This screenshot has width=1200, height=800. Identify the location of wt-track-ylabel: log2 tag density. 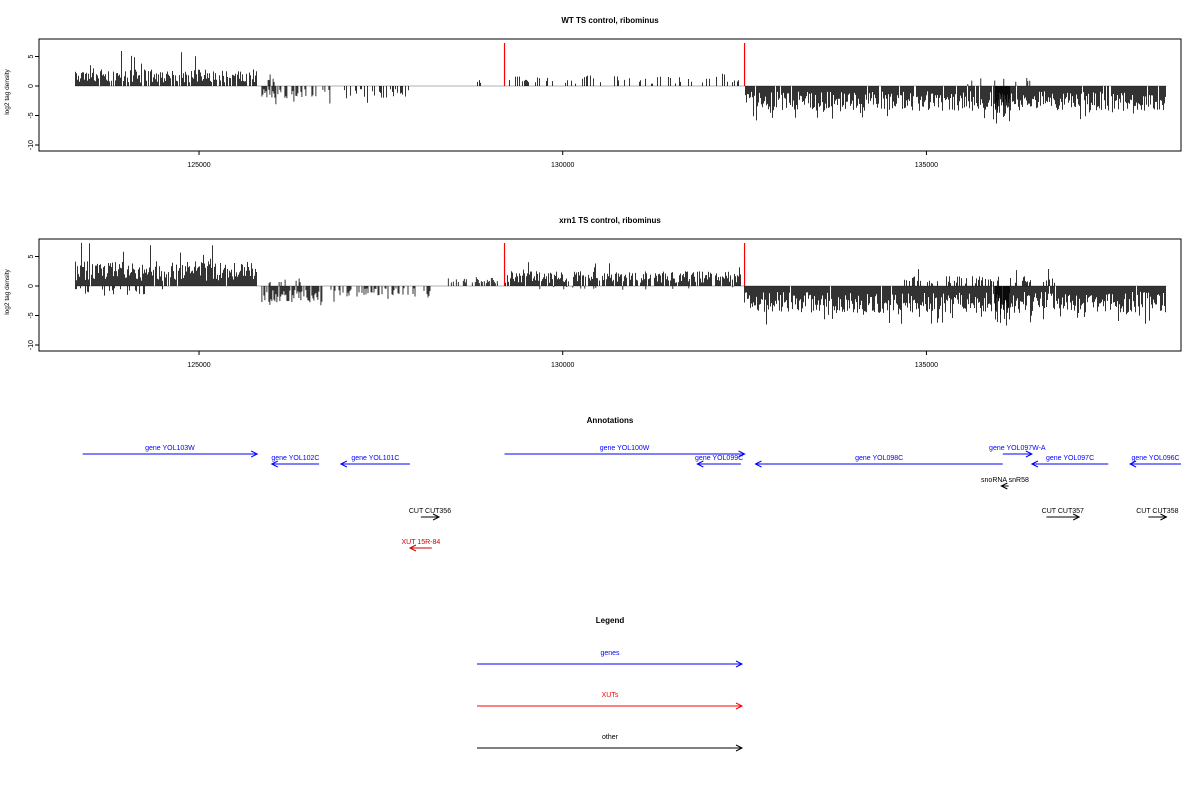
(7, 91).